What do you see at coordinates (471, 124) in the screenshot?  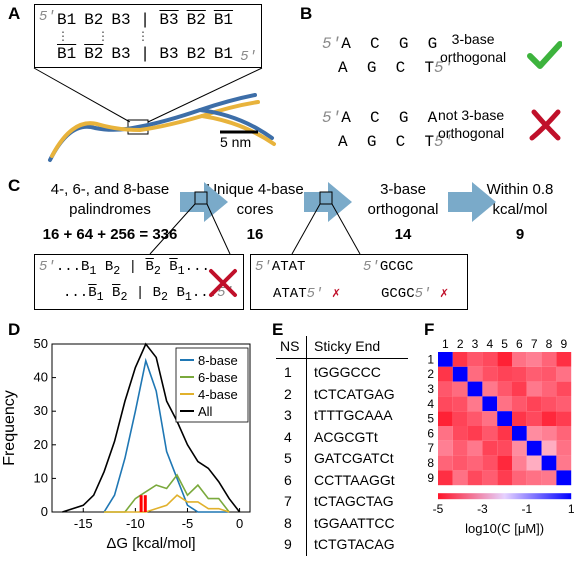 I see `non-orthogonal-label: not 3-base orthogonal` at bounding box center [471, 124].